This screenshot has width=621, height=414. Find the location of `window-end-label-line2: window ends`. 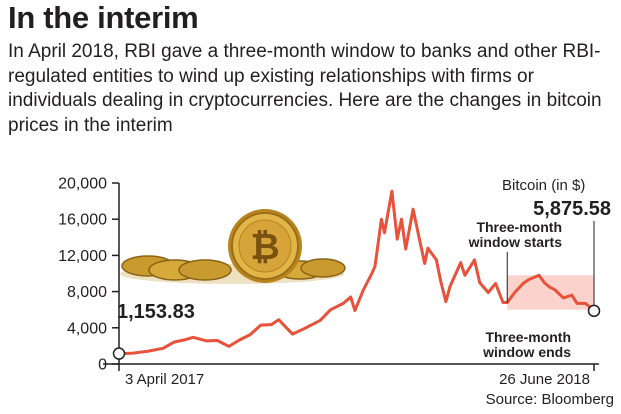

window-end-label-line2: window ends is located at coordinates (526, 352).